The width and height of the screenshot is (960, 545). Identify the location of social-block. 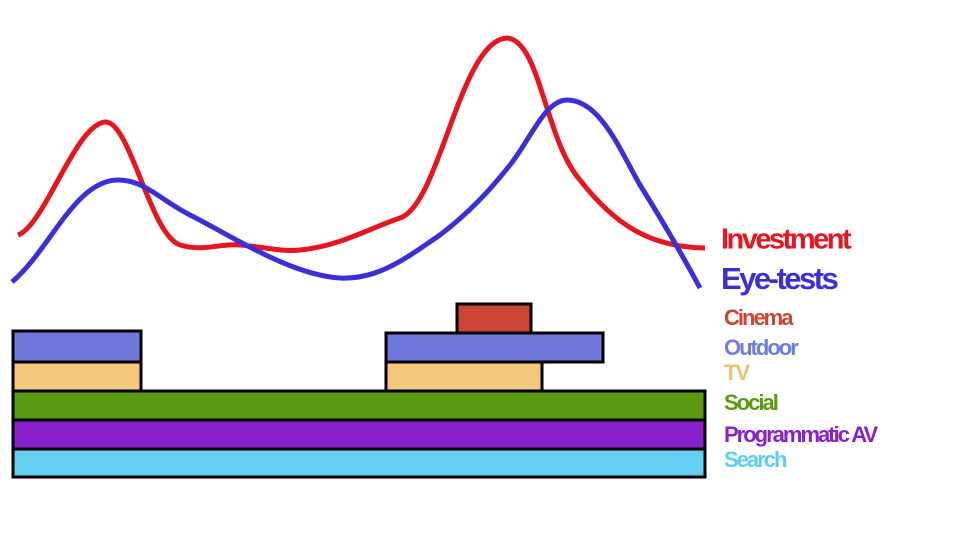
(359, 405).